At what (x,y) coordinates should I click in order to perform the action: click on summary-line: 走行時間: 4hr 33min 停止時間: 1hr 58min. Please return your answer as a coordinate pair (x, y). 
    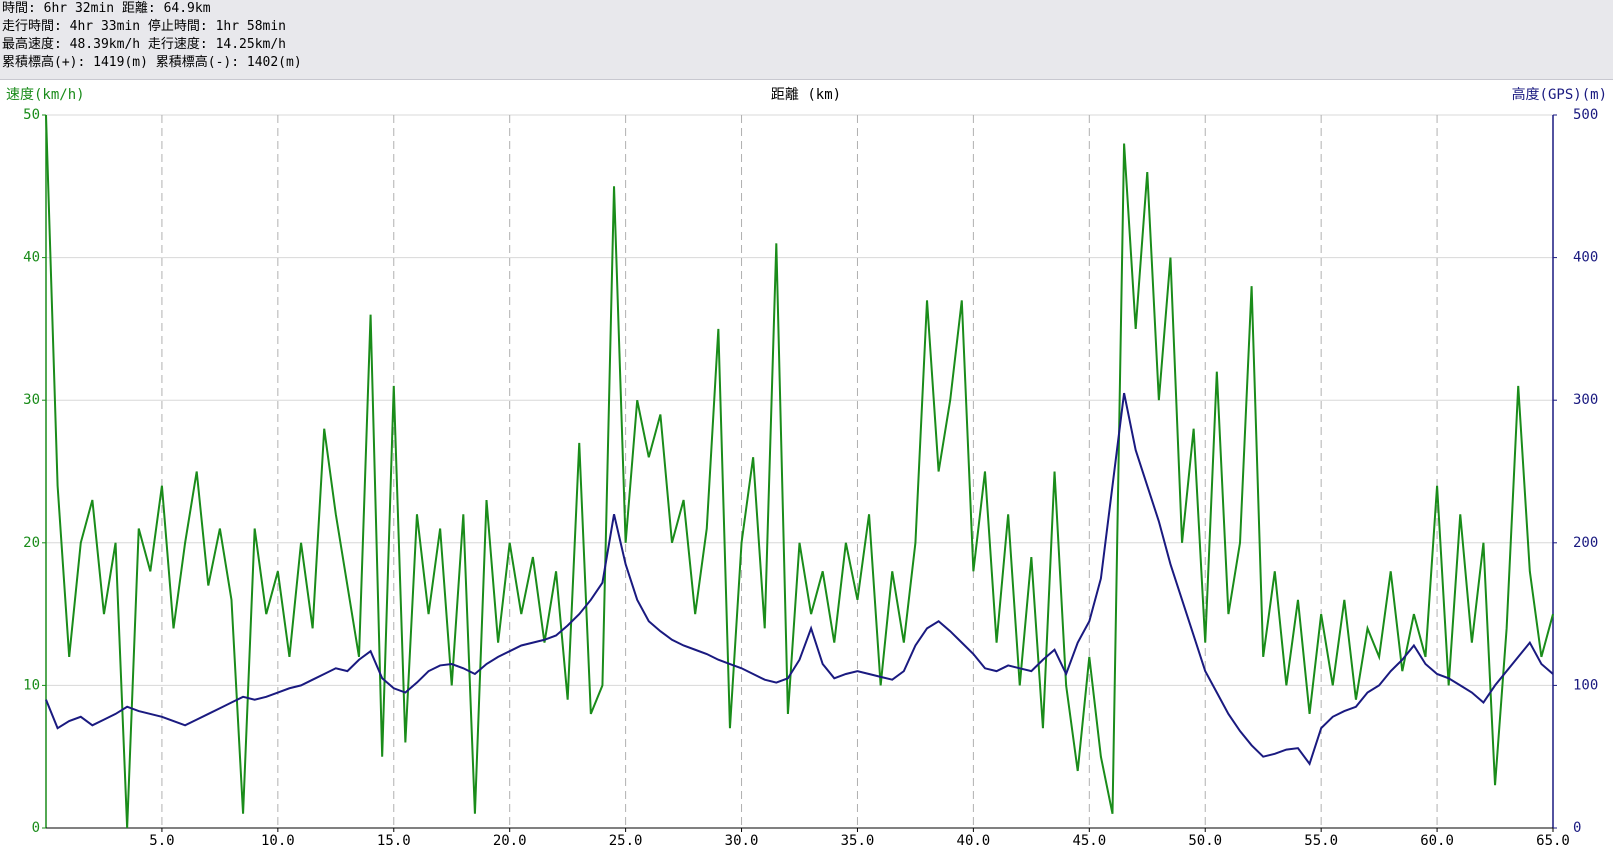
    Looking at the image, I should click on (144, 26).